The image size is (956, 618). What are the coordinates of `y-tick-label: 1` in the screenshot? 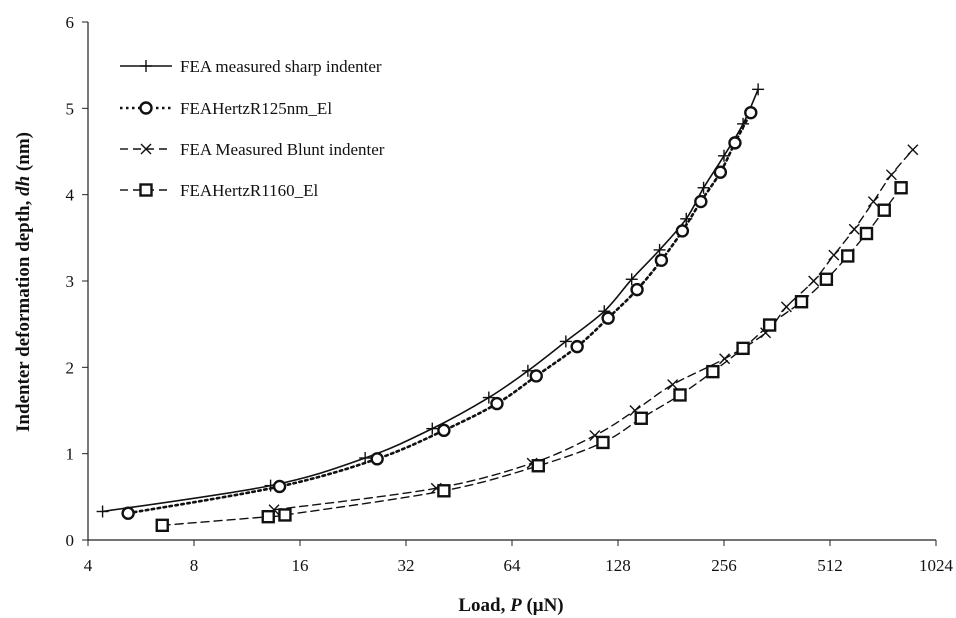 It's located at (70, 454).